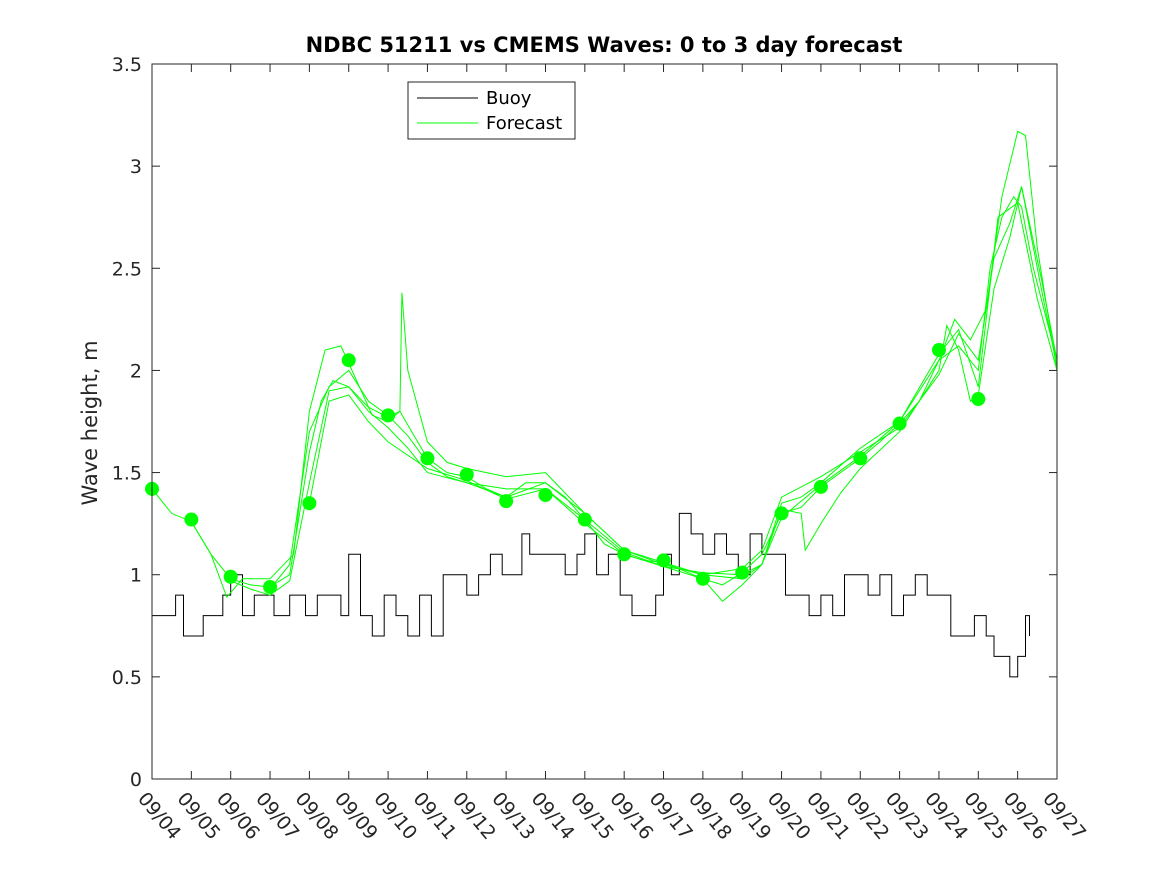 The width and height of the screenshot is (1167, 875). What do you see at coordinates (136, 780) in the screenshot?
I see `y-tick-label: 0` at bounding box center [136, 780].